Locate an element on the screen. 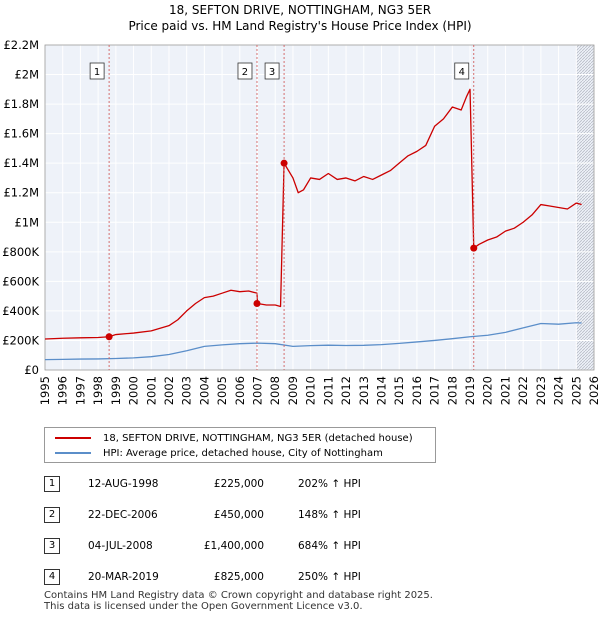 Image resolution: width=600 pixels, height=620 pixels. legend-swatch-hpi is located at coordinates (73, 453).